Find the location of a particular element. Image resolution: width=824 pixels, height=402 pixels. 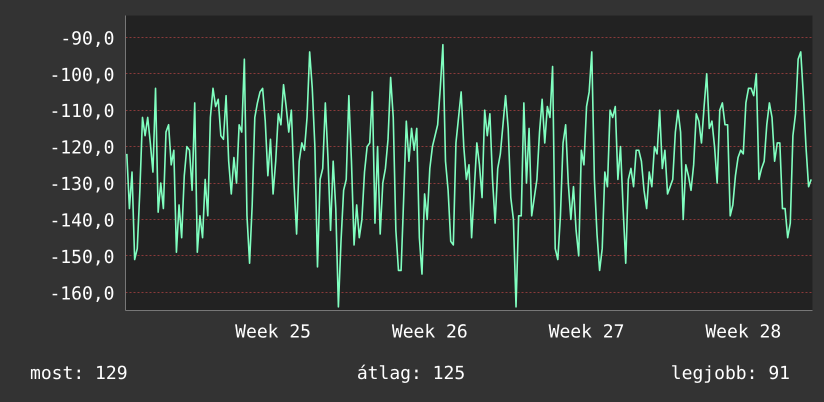

y-tick-label: -90,0 is located at coordinates (87, 39).